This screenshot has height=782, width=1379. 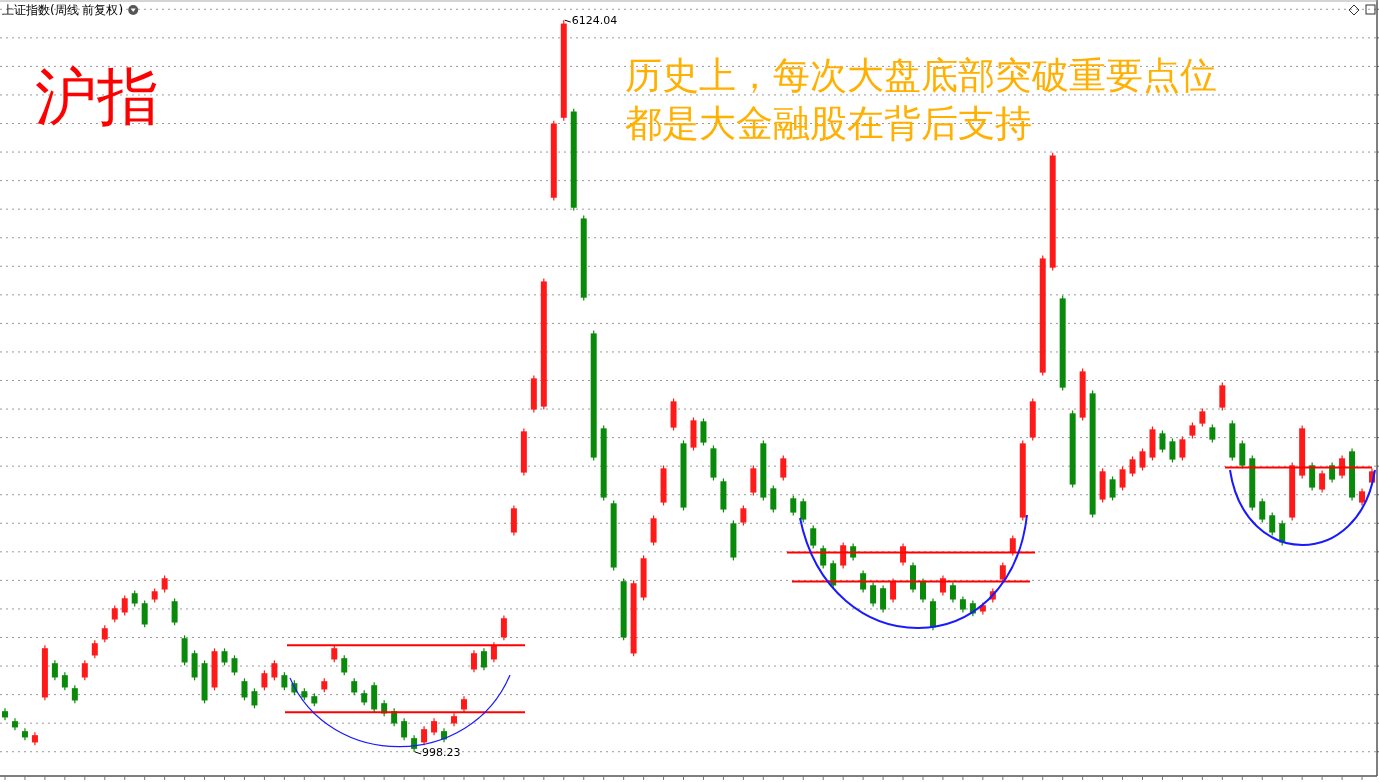 I want to click on text: 沪指, so click(x=97, y=96).